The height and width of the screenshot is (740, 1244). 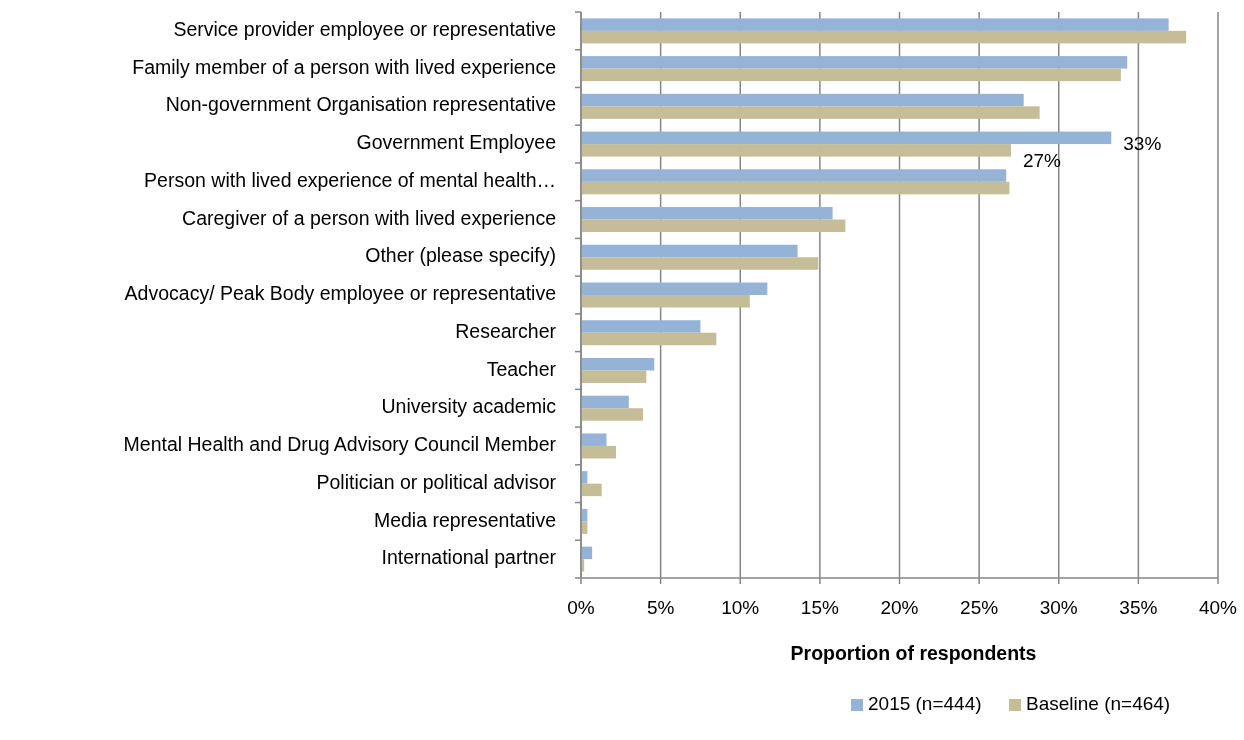 I want to click on x-tick-label: 0%, so click(x=581, y=607).